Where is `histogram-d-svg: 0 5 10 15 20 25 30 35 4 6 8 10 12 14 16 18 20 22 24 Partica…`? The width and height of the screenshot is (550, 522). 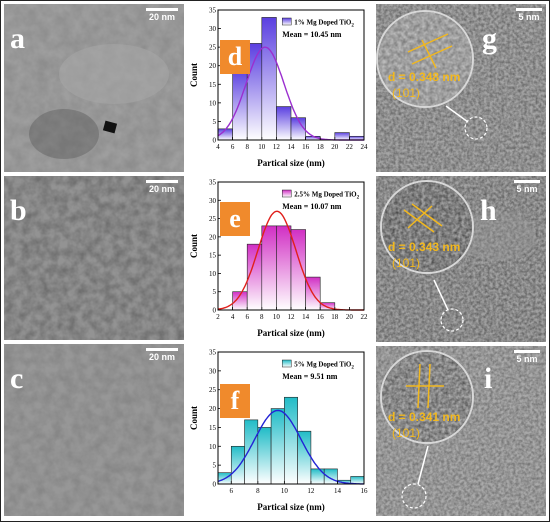
histogram-d-svg: 0 5 10 15 20 25 30 35 4 6 8 10 12 14 16 18 20 22 24 Partica… is located at coordinates (279, 88).